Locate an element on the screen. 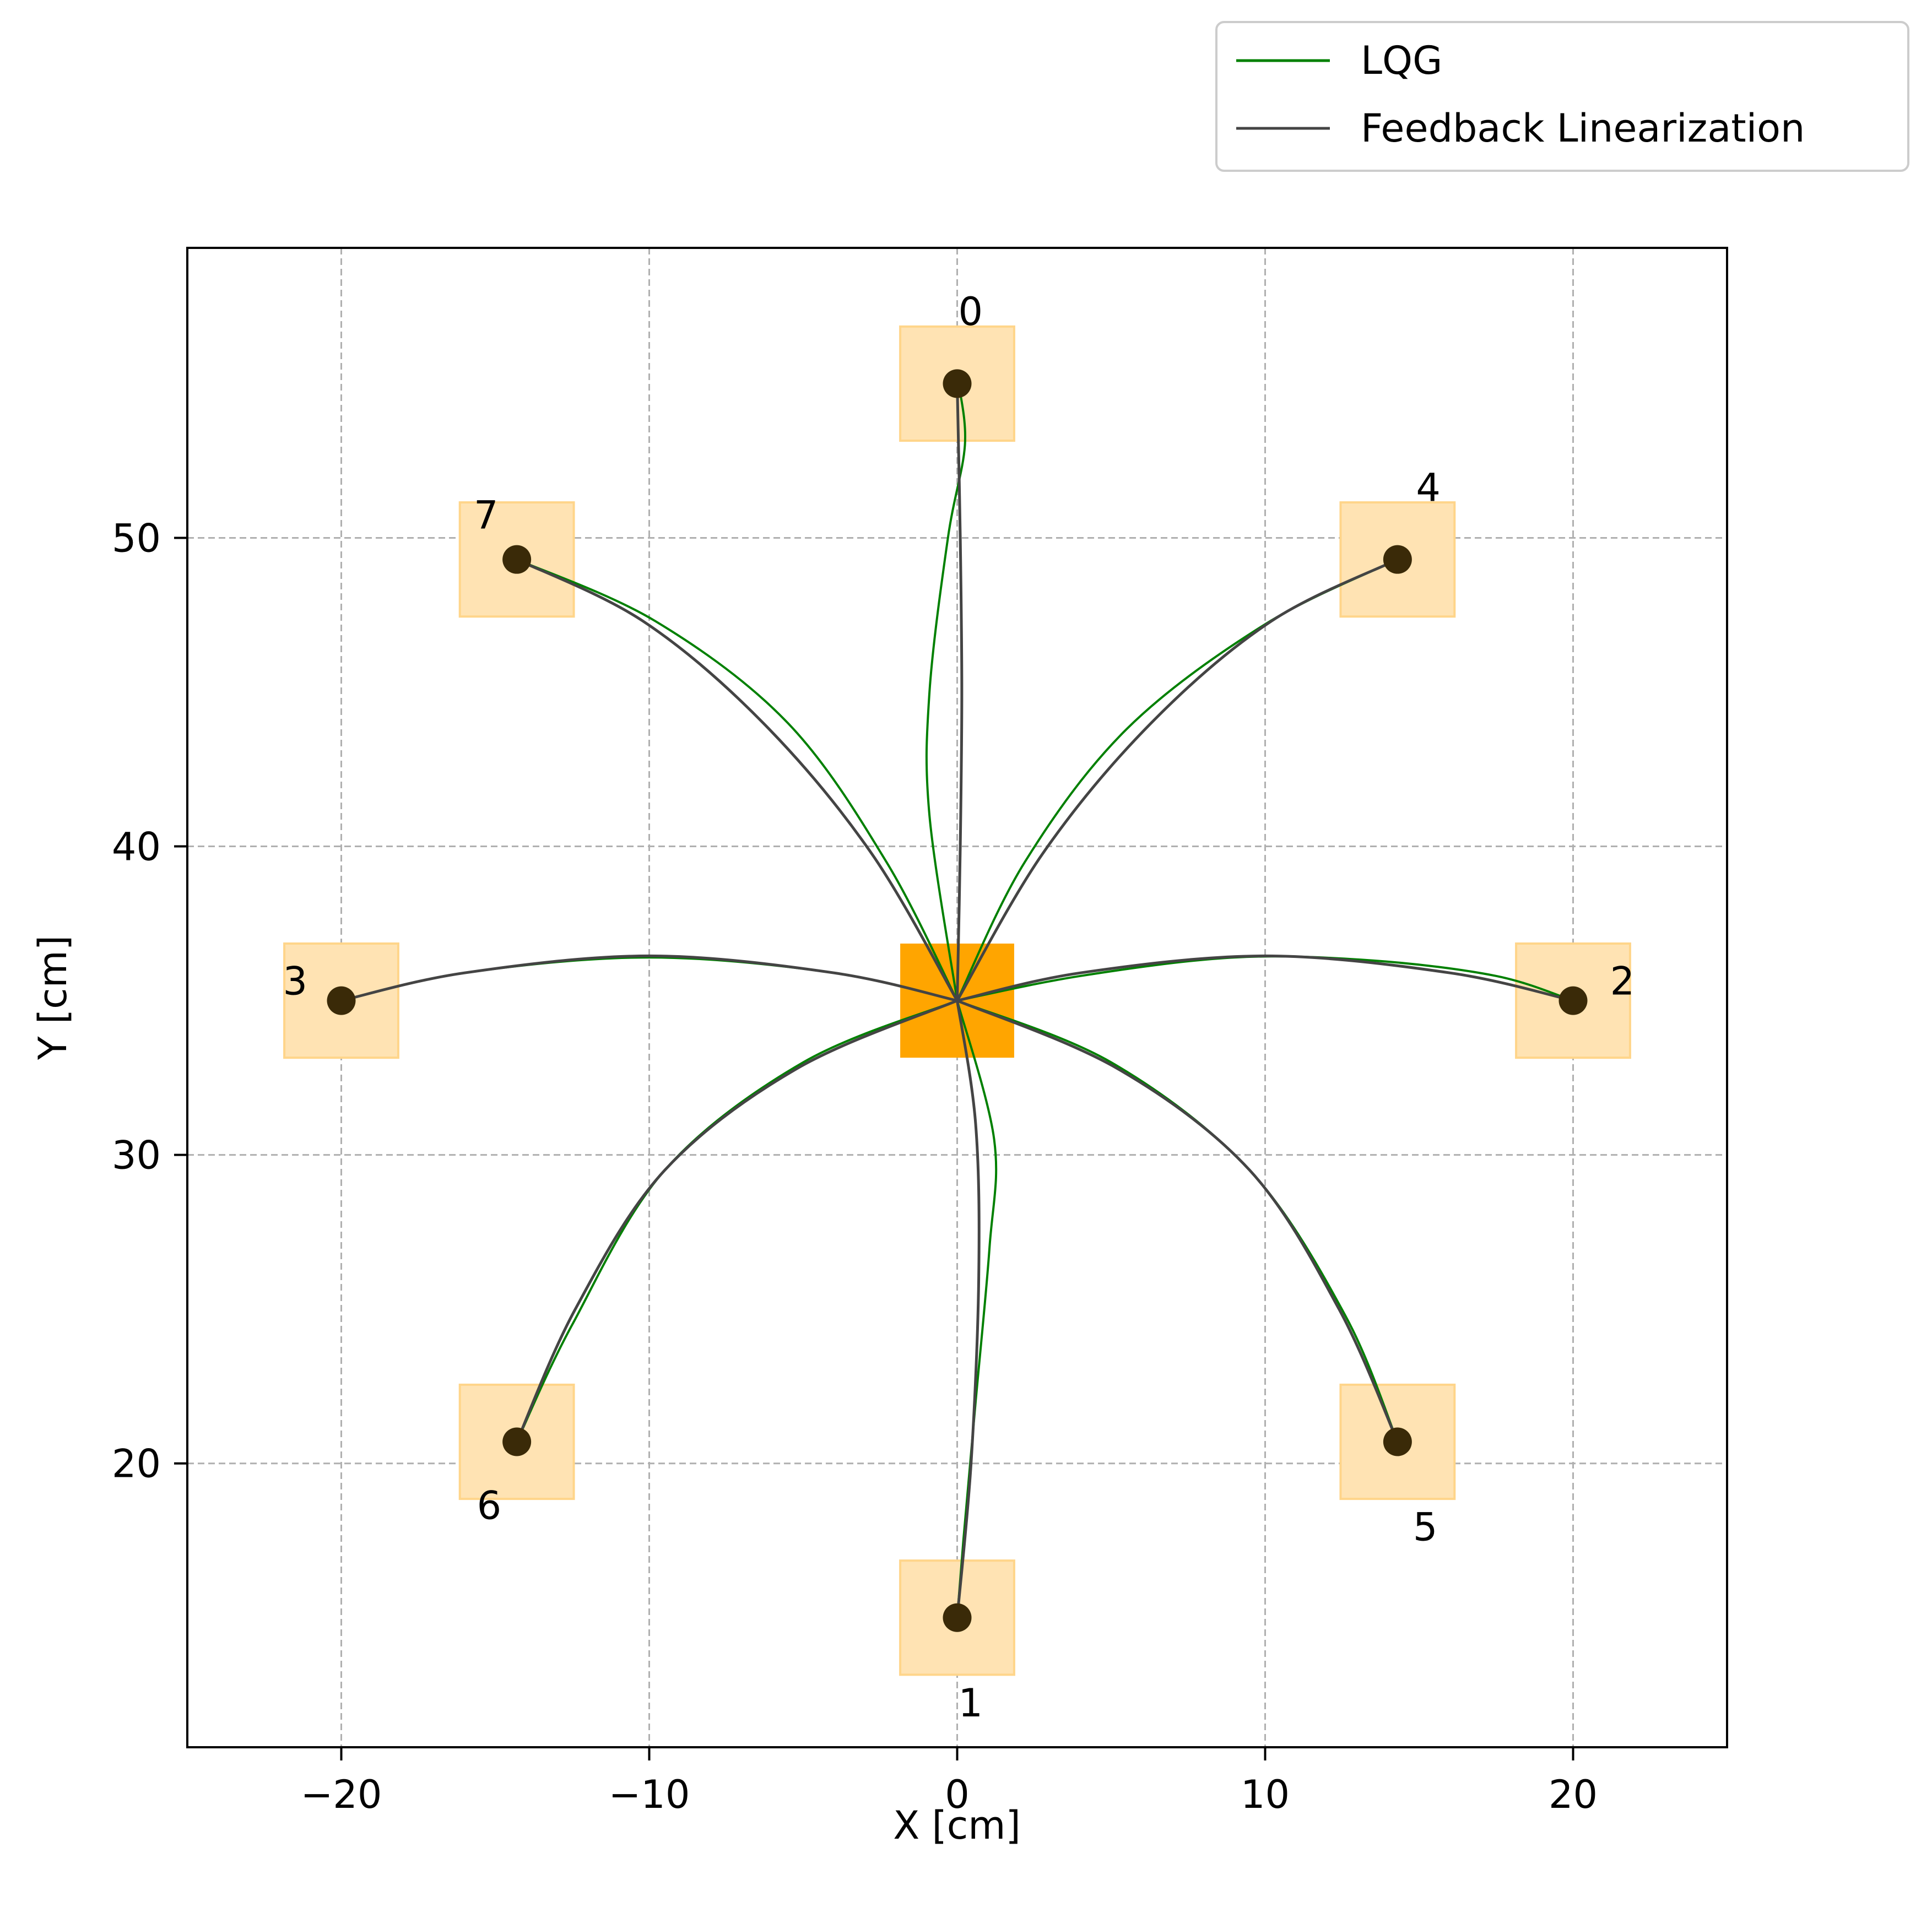 The width and height of the screenshot is (1932, 1918). target-label-1: 1 is located at coordinates (971, 1703).